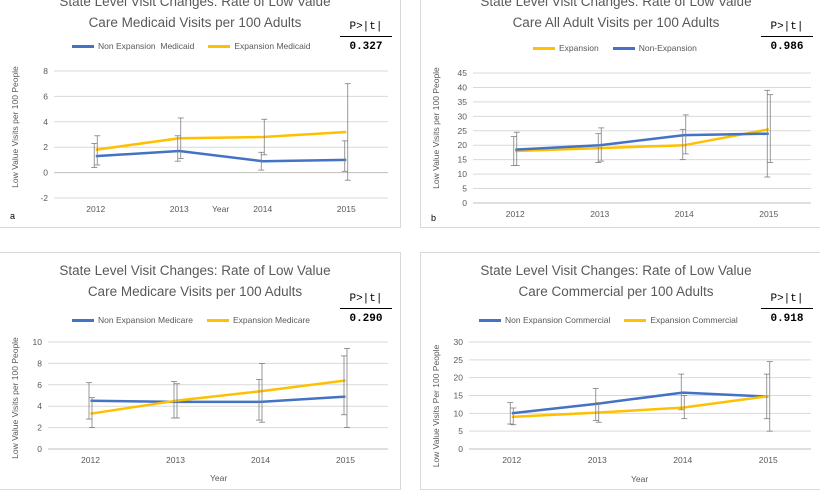  Describe the element at coordinates (45, 147) in the screenshot. I see `y-tick-label: 2` at that location.